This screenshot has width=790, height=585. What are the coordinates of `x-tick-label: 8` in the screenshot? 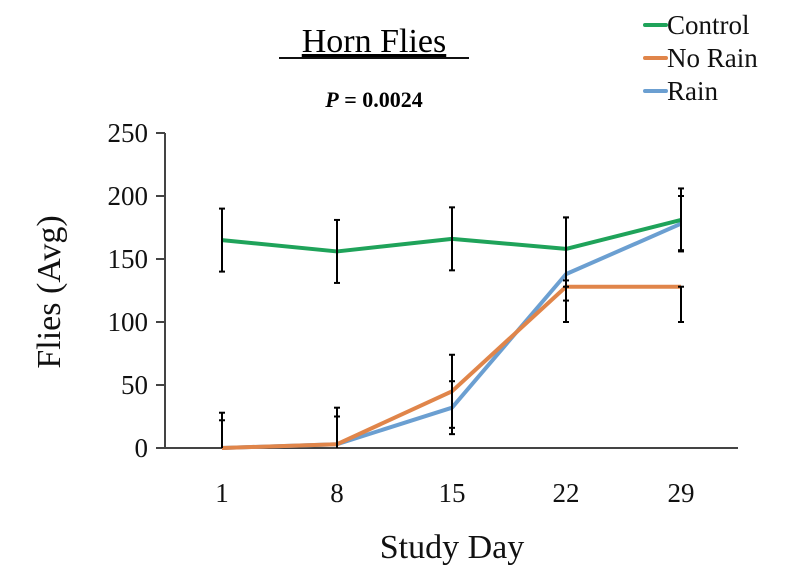 It's located at (337, 493).